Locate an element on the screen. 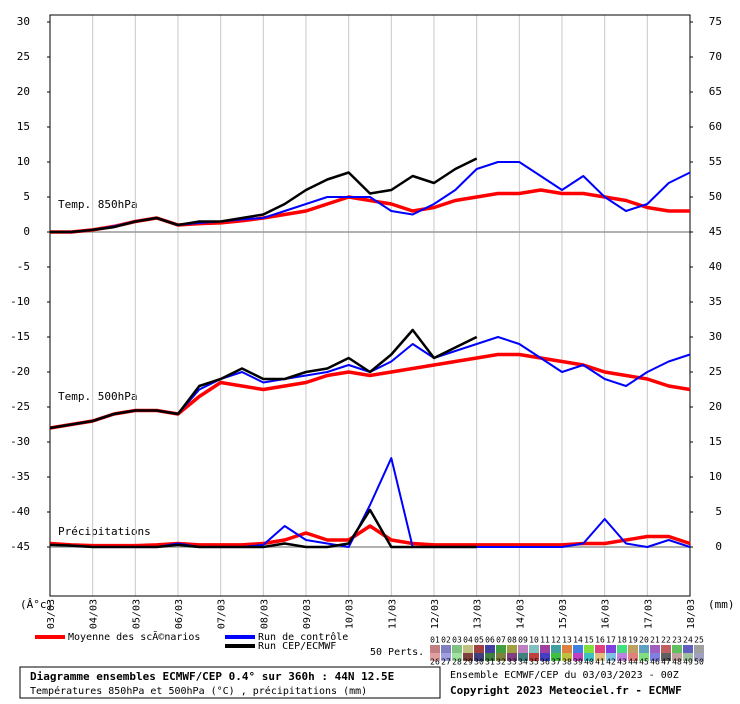 The height and width of the screenshot is (704, 740). member-label: 06 is located at coordinates (490, 640).